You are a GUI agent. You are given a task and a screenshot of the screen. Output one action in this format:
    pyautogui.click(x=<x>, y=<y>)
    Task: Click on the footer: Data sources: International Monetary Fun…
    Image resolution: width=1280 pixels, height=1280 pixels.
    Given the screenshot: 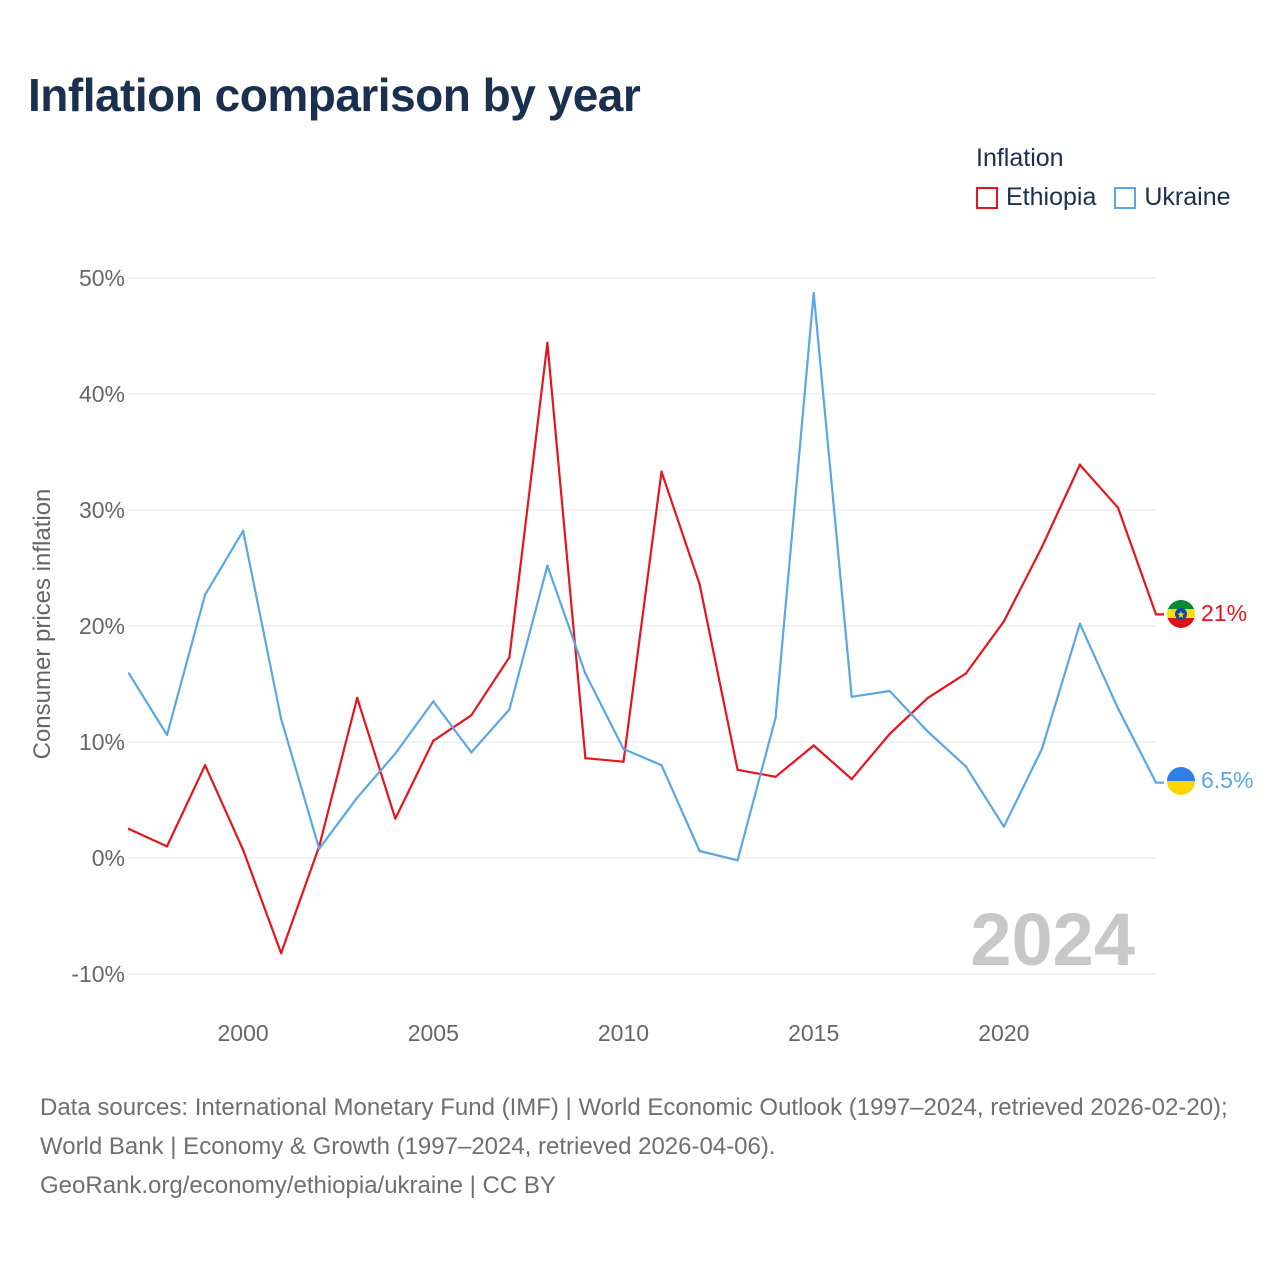 What is the action you would take?
    pyautogui.click(x=645, y=1146)
    